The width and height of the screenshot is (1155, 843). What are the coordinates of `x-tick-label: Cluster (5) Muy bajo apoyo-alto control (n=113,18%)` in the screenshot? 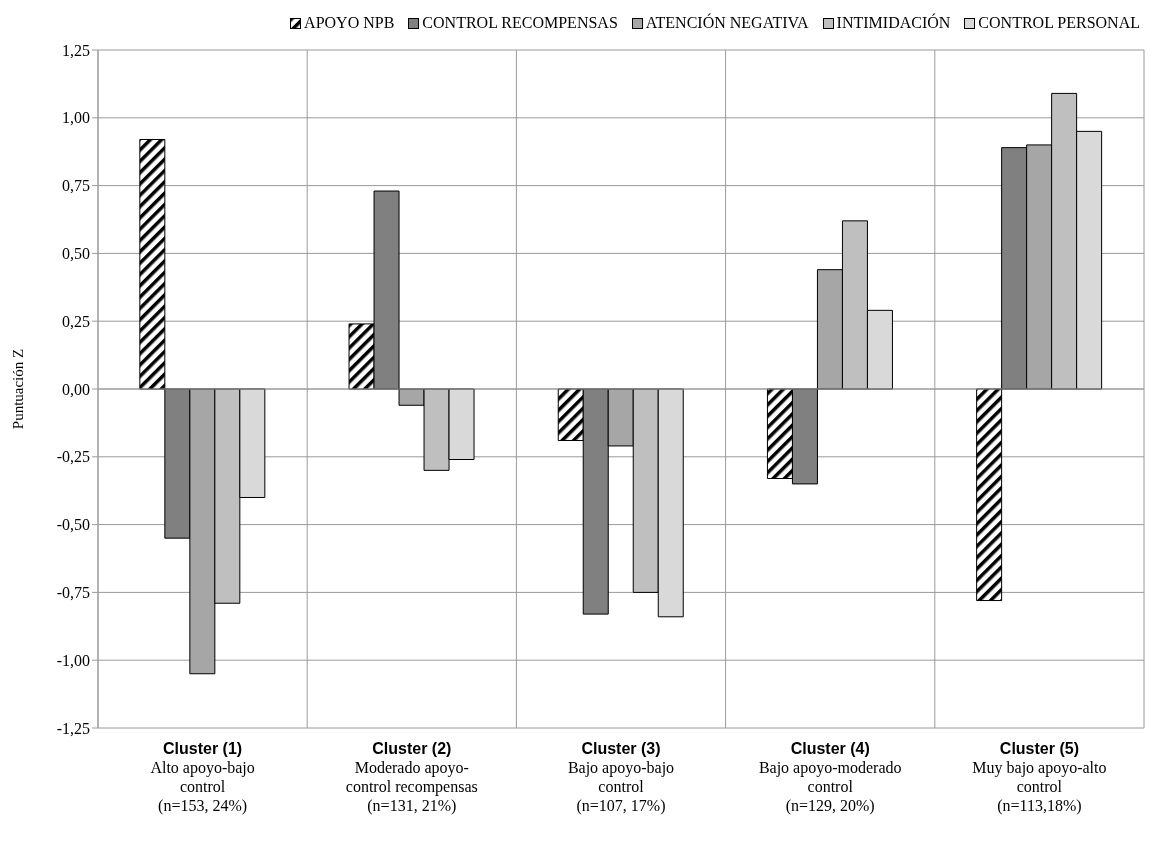 It's located at (1039, 777).